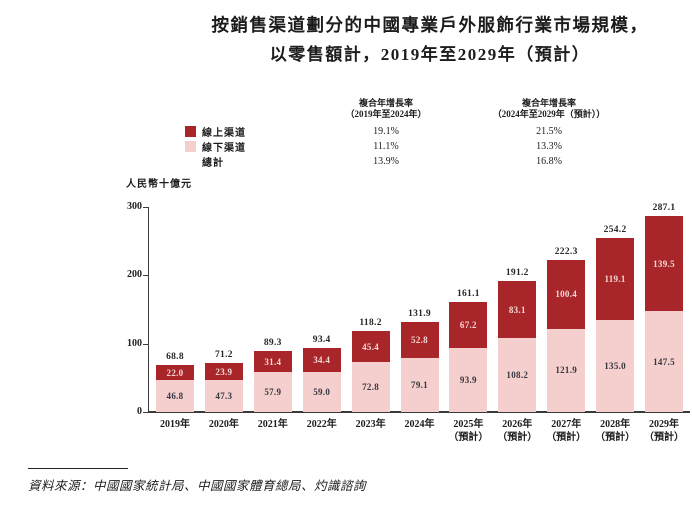 The width and height of the screenshot is (692, 518). I want to click on bar-group-2028年: 119.1 135.0, so click(615, 325).